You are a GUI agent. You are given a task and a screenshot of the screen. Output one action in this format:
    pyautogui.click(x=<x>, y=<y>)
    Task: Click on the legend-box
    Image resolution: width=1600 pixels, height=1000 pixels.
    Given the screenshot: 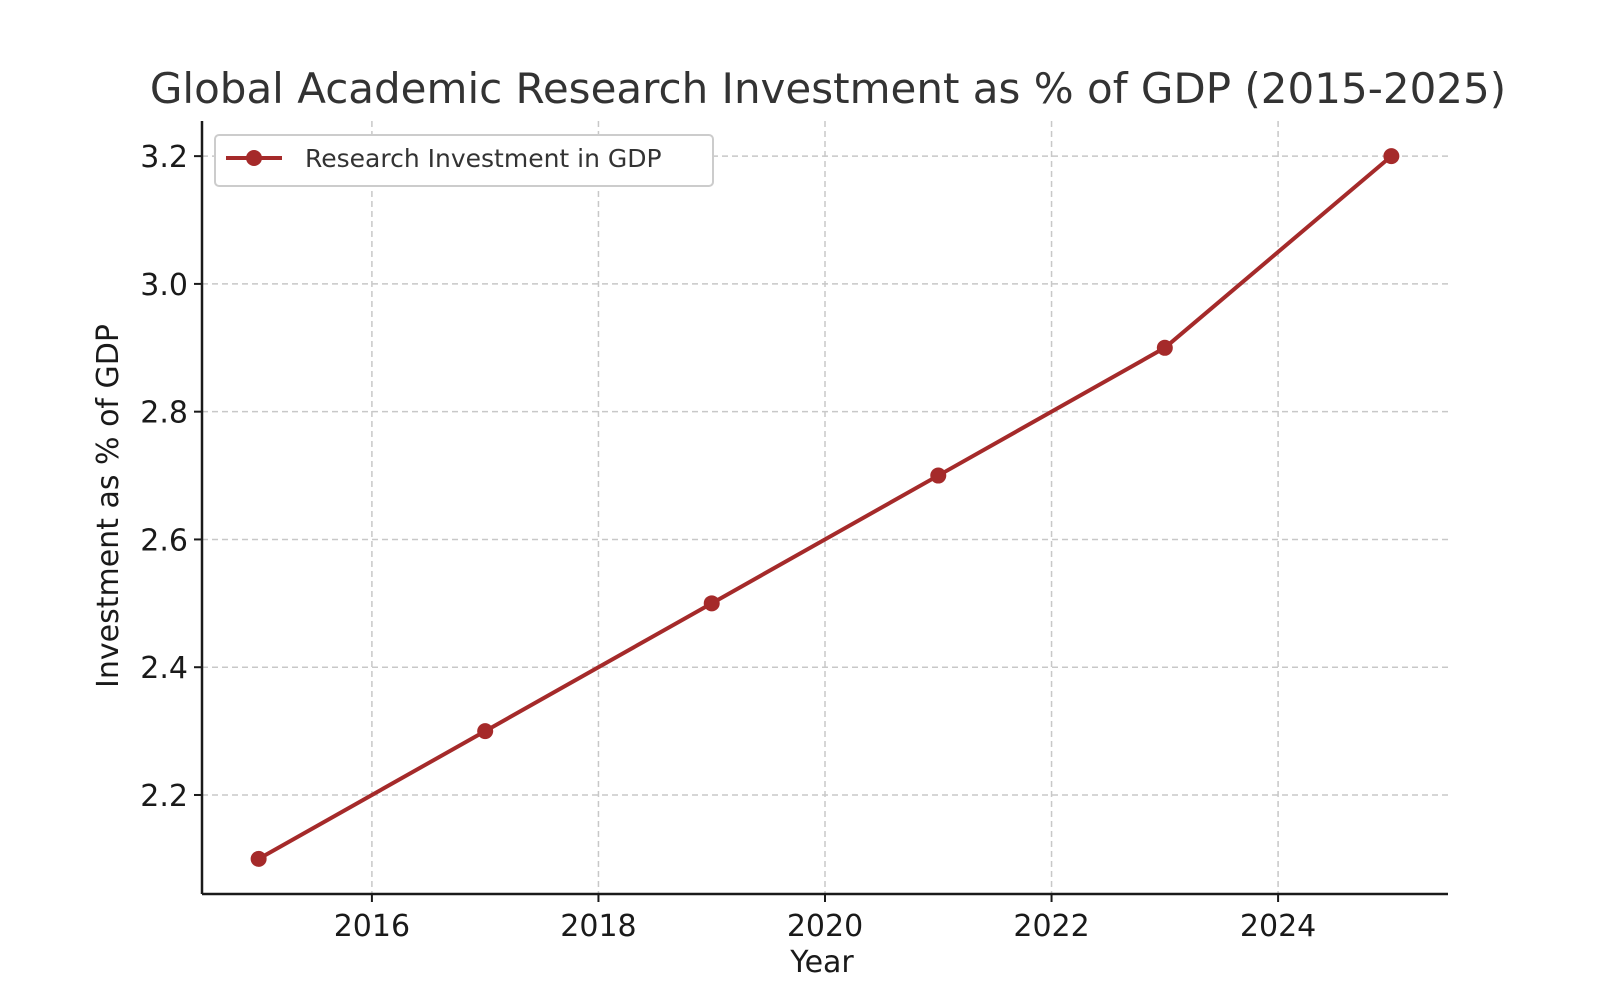 What is the action you would take?
    pyautogui.click(x=464, y=160)
    